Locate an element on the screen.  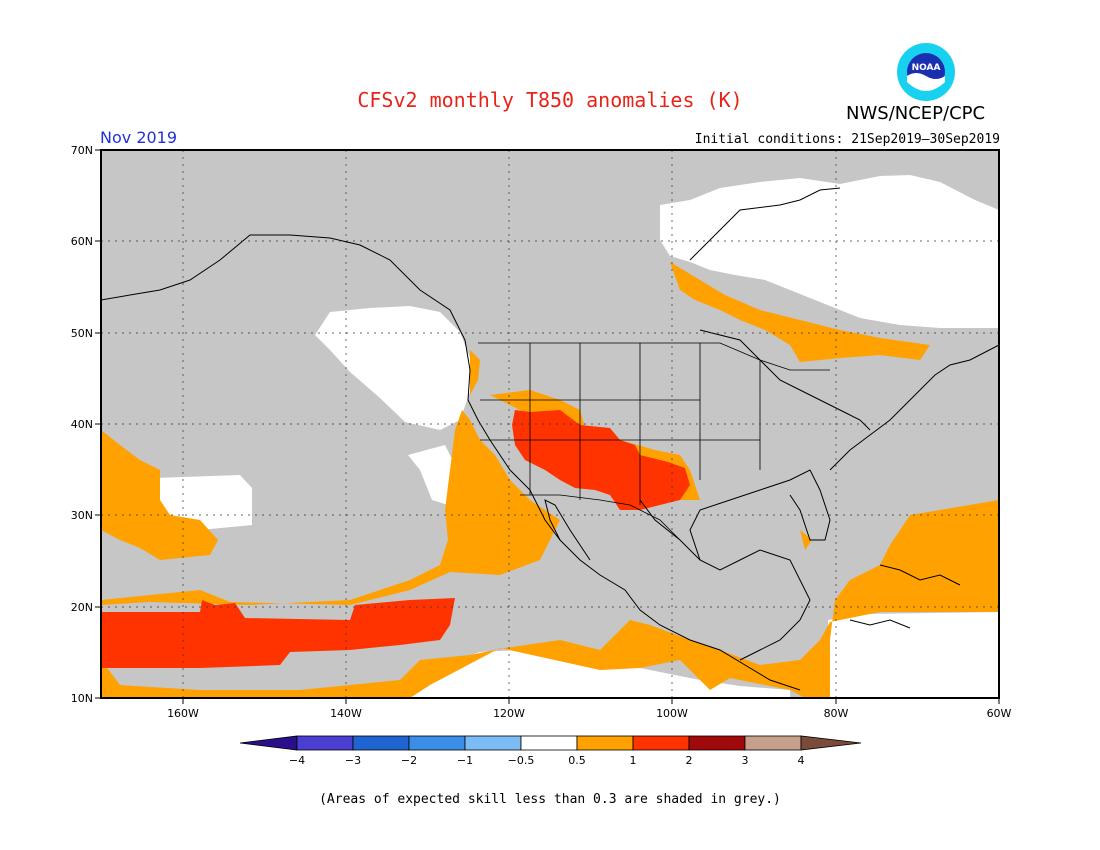
colorbar-tick-label: 0.5 is located at coordinates (577, 760).